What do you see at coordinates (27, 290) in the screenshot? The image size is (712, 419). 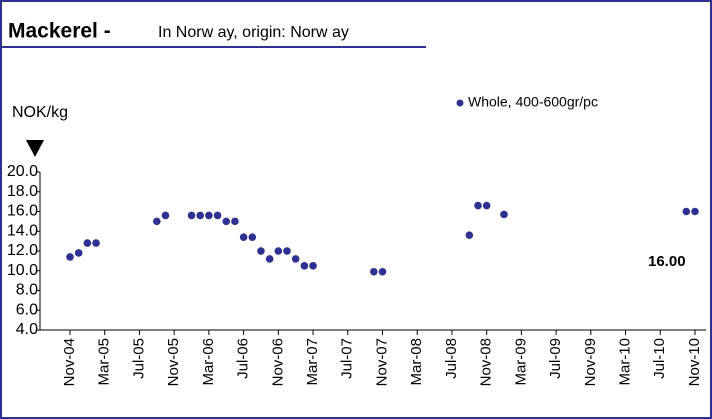 I see `y-tick-label: 8.0` at bounding box center [27, 290].